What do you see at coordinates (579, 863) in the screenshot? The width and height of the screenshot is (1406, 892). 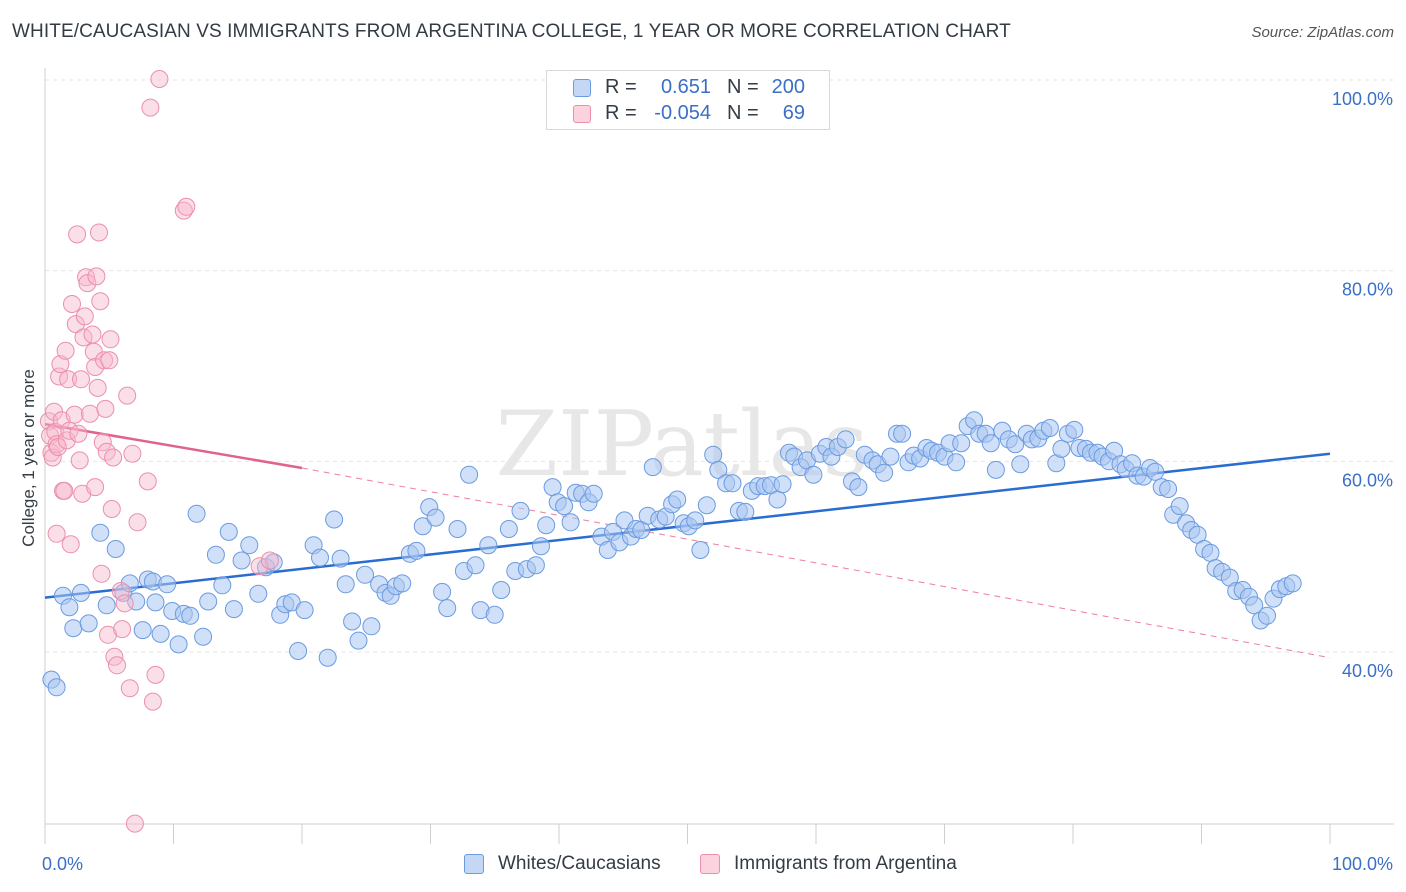 I see `legend-label-whites: Whites/Caucasians` at bounding box center [579, 863].